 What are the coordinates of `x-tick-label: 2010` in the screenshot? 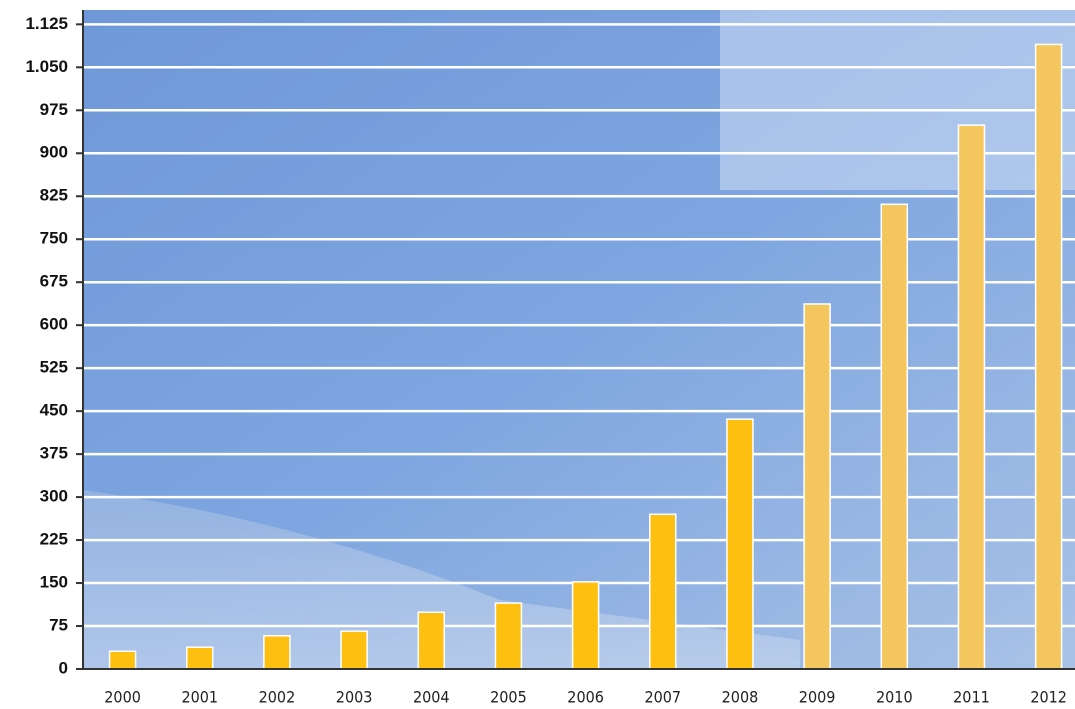 It's located at (894, 697).